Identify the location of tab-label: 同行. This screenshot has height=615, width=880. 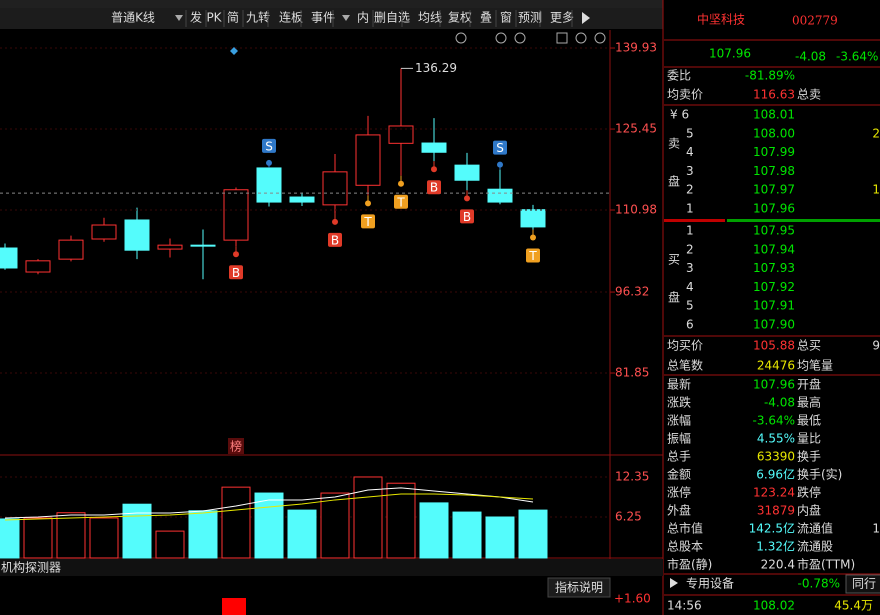
(864, 584).